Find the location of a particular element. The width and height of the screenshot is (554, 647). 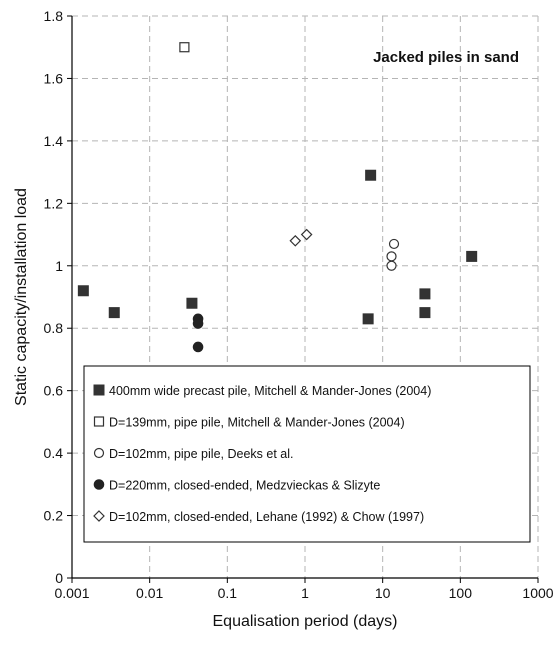

y-tick-label: 0.8 is located at coordinates (54, 328).